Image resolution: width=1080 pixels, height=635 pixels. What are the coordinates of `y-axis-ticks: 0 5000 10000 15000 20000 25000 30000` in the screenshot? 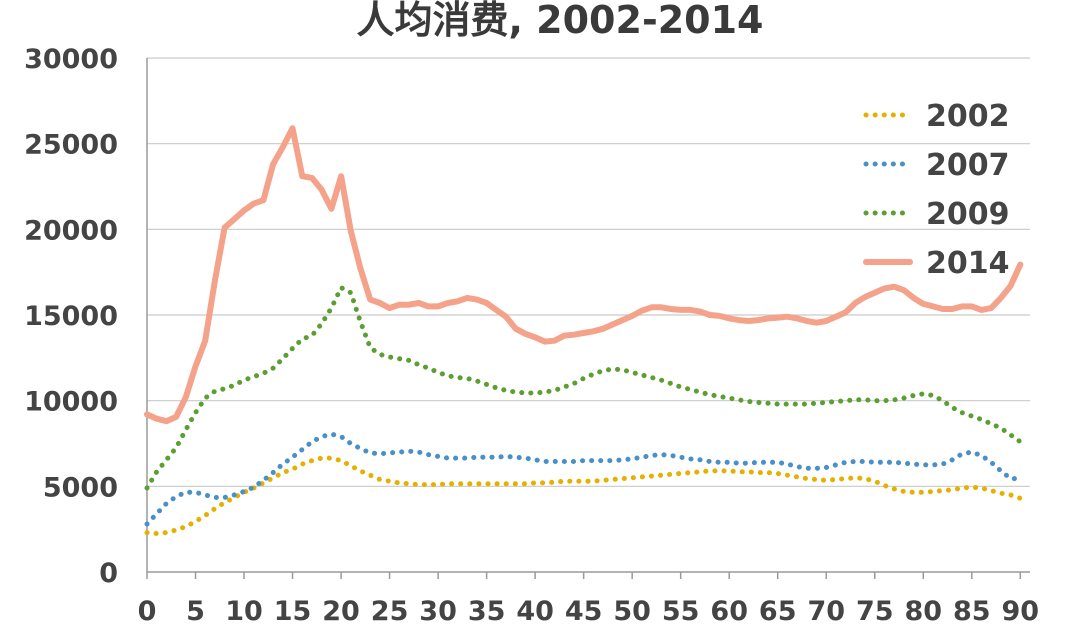 It's located at (71, 316).